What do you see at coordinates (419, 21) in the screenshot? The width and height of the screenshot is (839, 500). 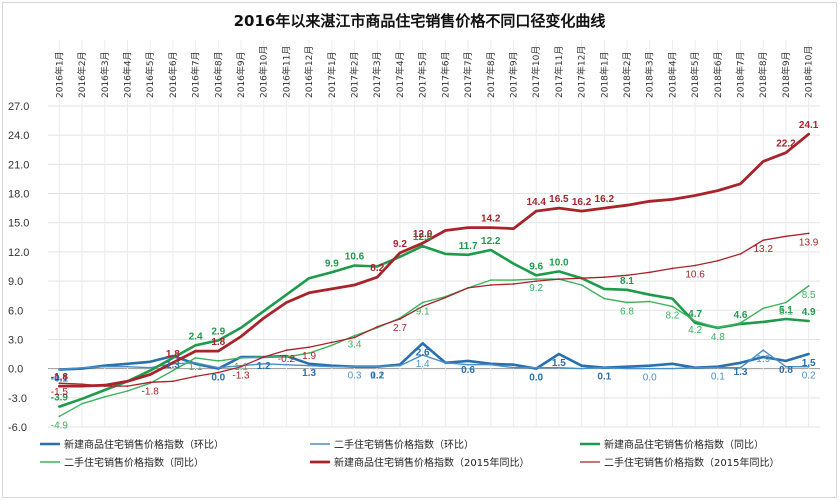 I see `chart-title: 2016年以来湛江市商品住宅销售价格不同口径变化曲线` at bounding box center [419, 21].